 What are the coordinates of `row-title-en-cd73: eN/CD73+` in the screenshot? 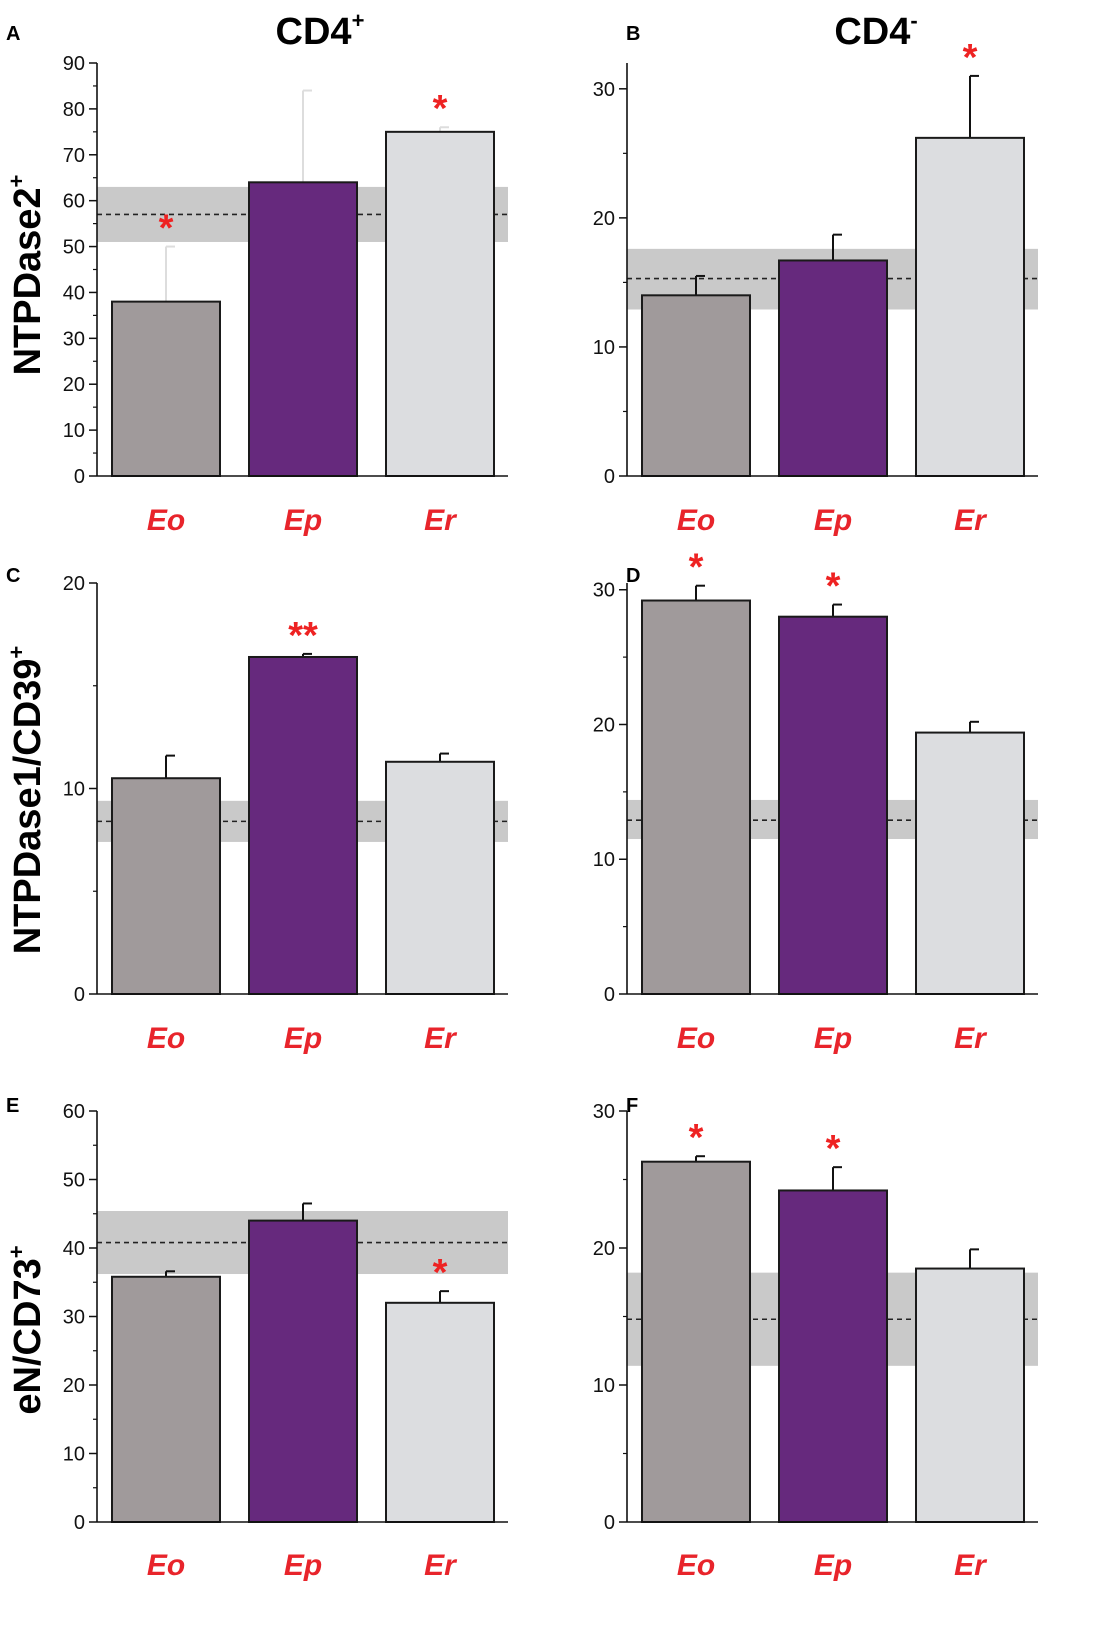 It's located at (26, 1329).